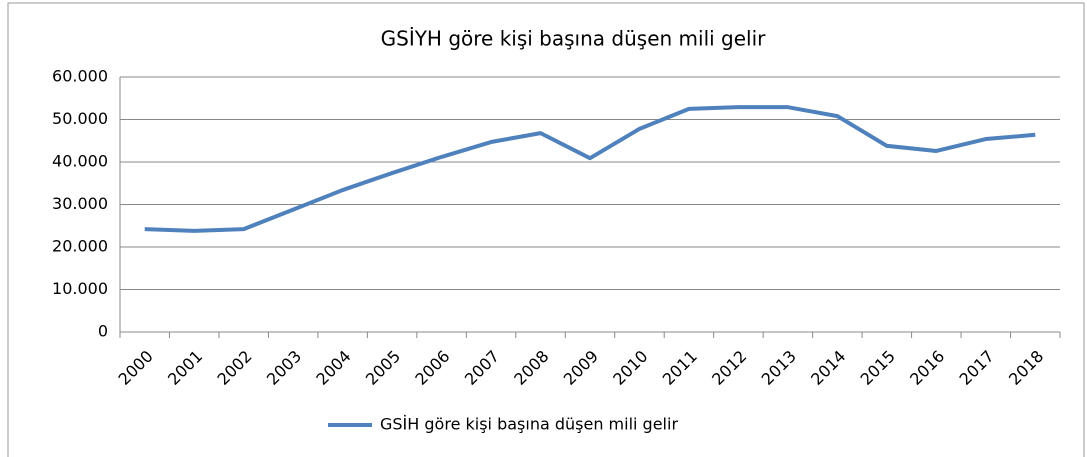 Image resolution: width=1087 pixels, height=457 pixels. Describe the element at coordinates (80, 203) in the screenshot. I see `y-tick-label: 30.000` at that location.